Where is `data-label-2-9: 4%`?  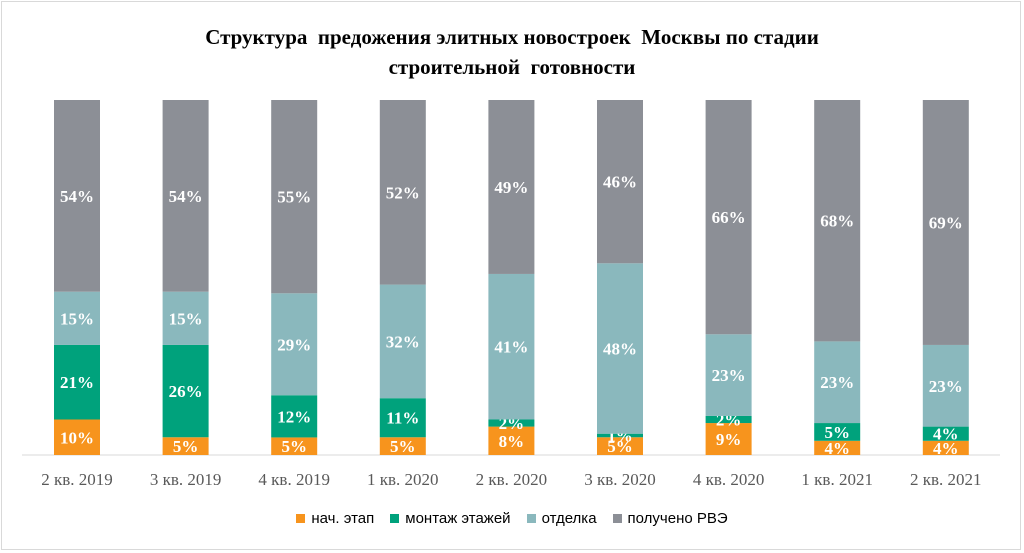 data-label-2-9: 4% is located at coordinates (946, 434).